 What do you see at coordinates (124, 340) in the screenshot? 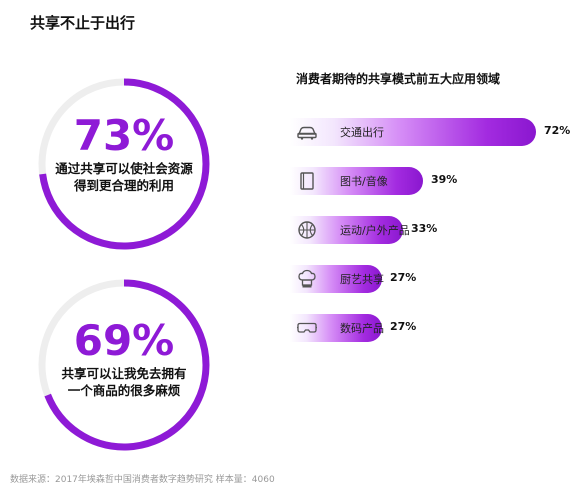
I see `stat-value-2: 69%` at bounding box center [124, 340].